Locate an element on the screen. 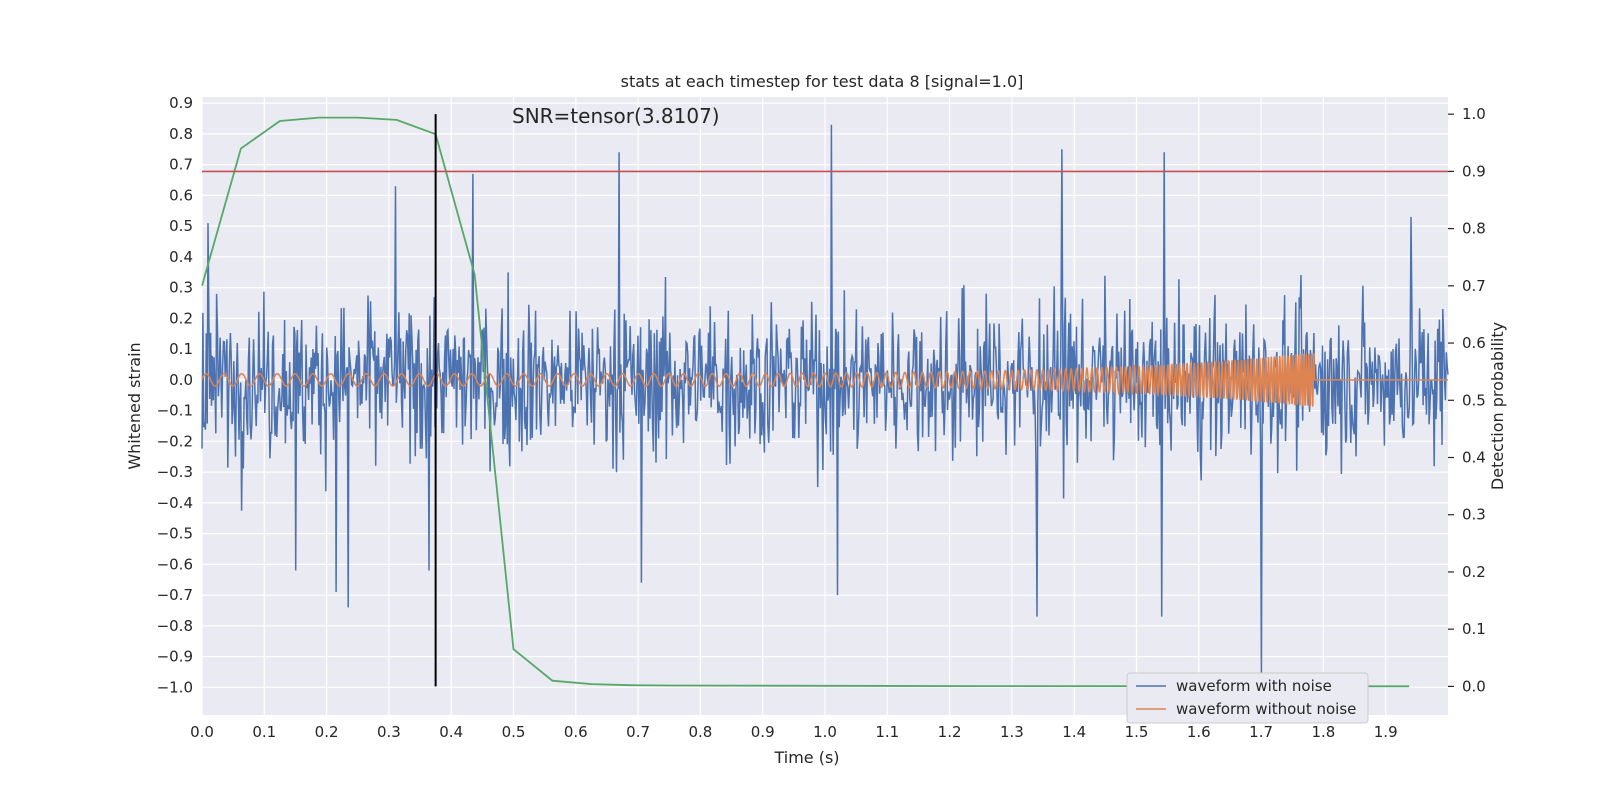 The width and height of the screenshot is (1600, 800). x-tick-label: 1.9 is located at coordinates (1386, 732).